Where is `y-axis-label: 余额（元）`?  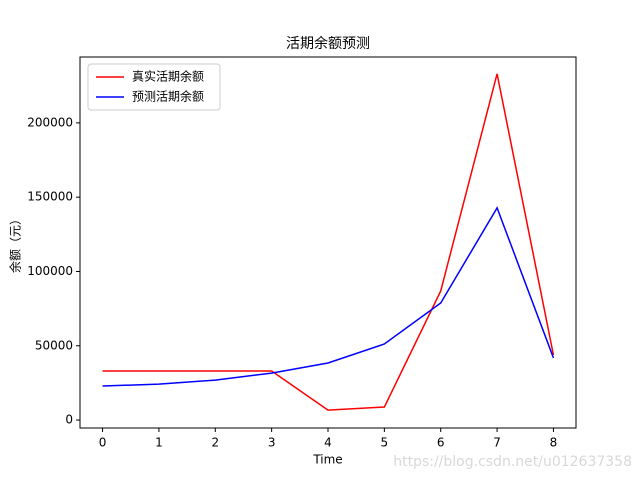 y-axis-label: 余额（元） is located at coordinates (15, 243).